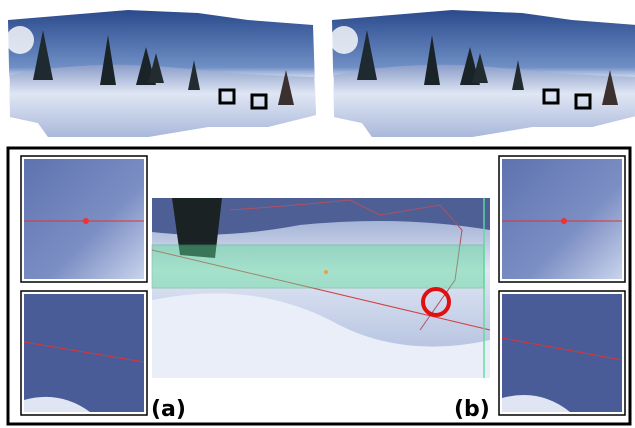 This screenshot has height=428, width=635. Describe the element at coordinates (168, 409) in the screenshot. I see `label-a: (a)` at that location.